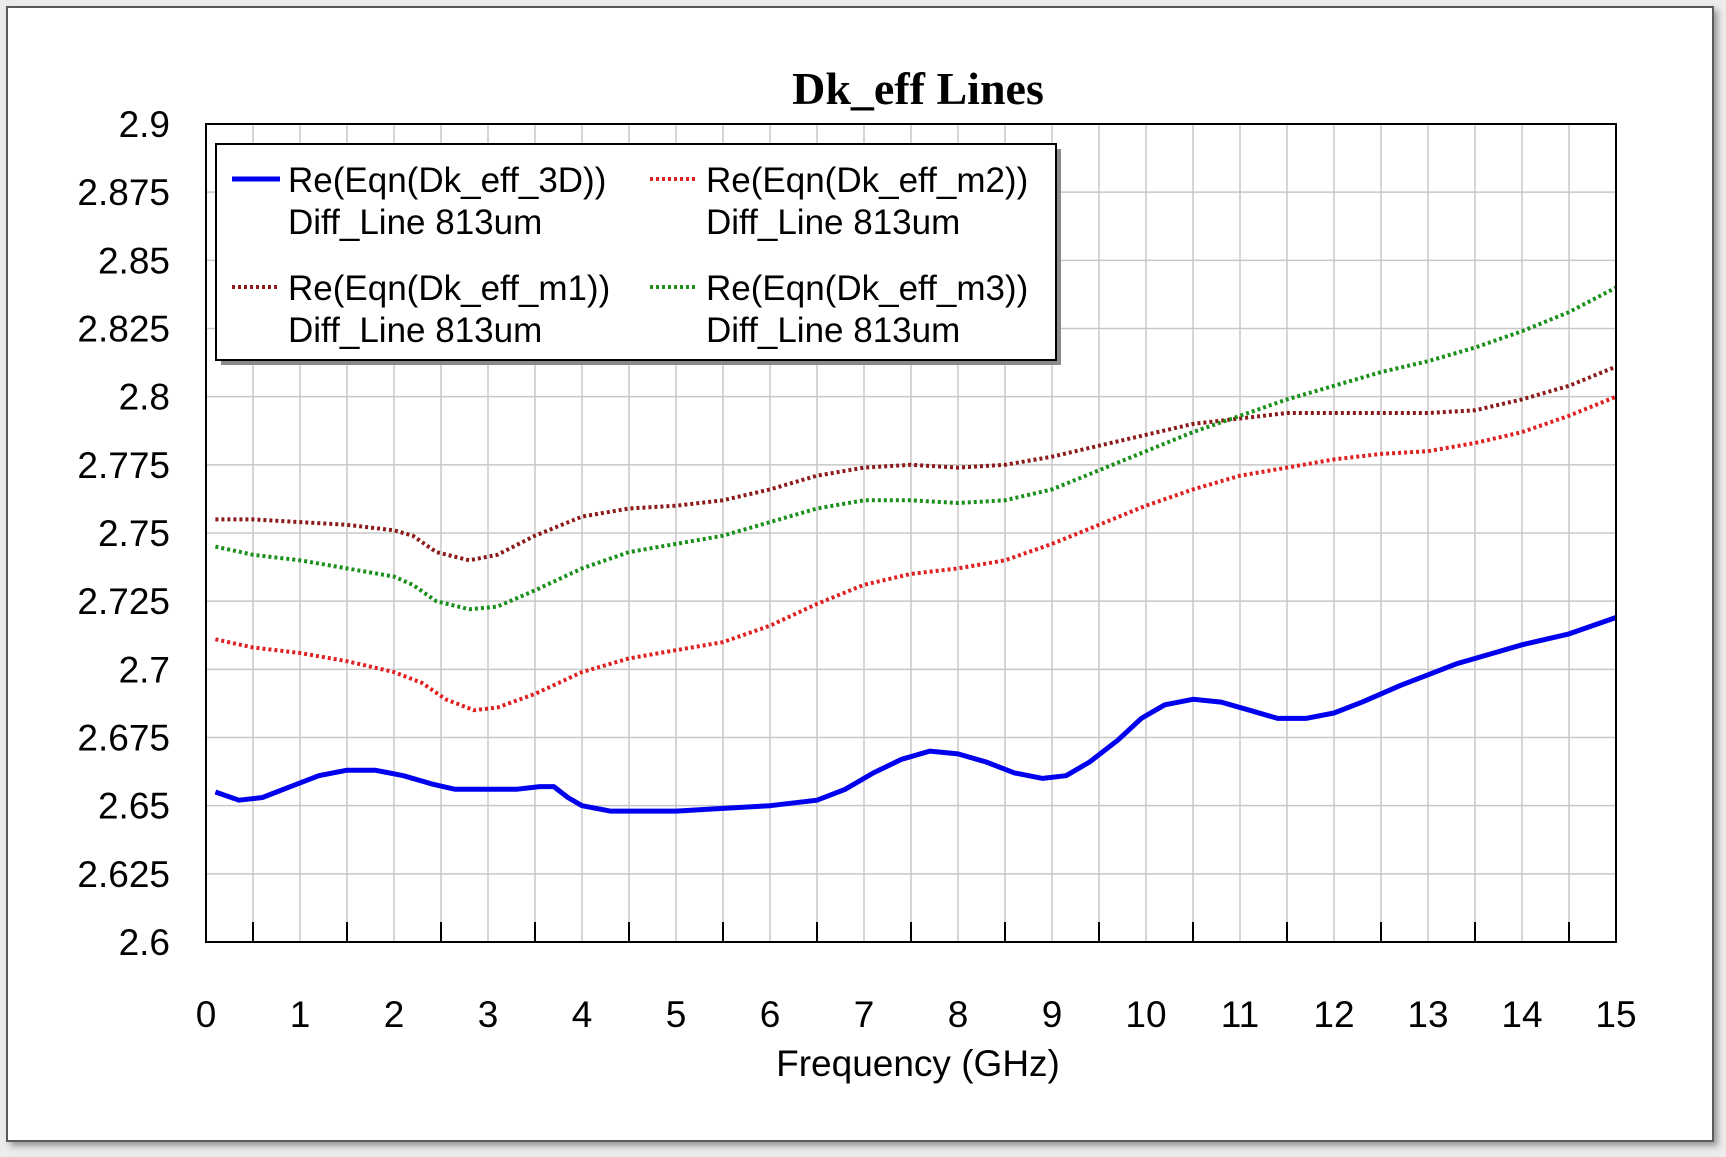  What do you see at coordinates (123, 192) in the screenshot?
I see `y-tick-label: 2.875` at bounding box center [123, 192].